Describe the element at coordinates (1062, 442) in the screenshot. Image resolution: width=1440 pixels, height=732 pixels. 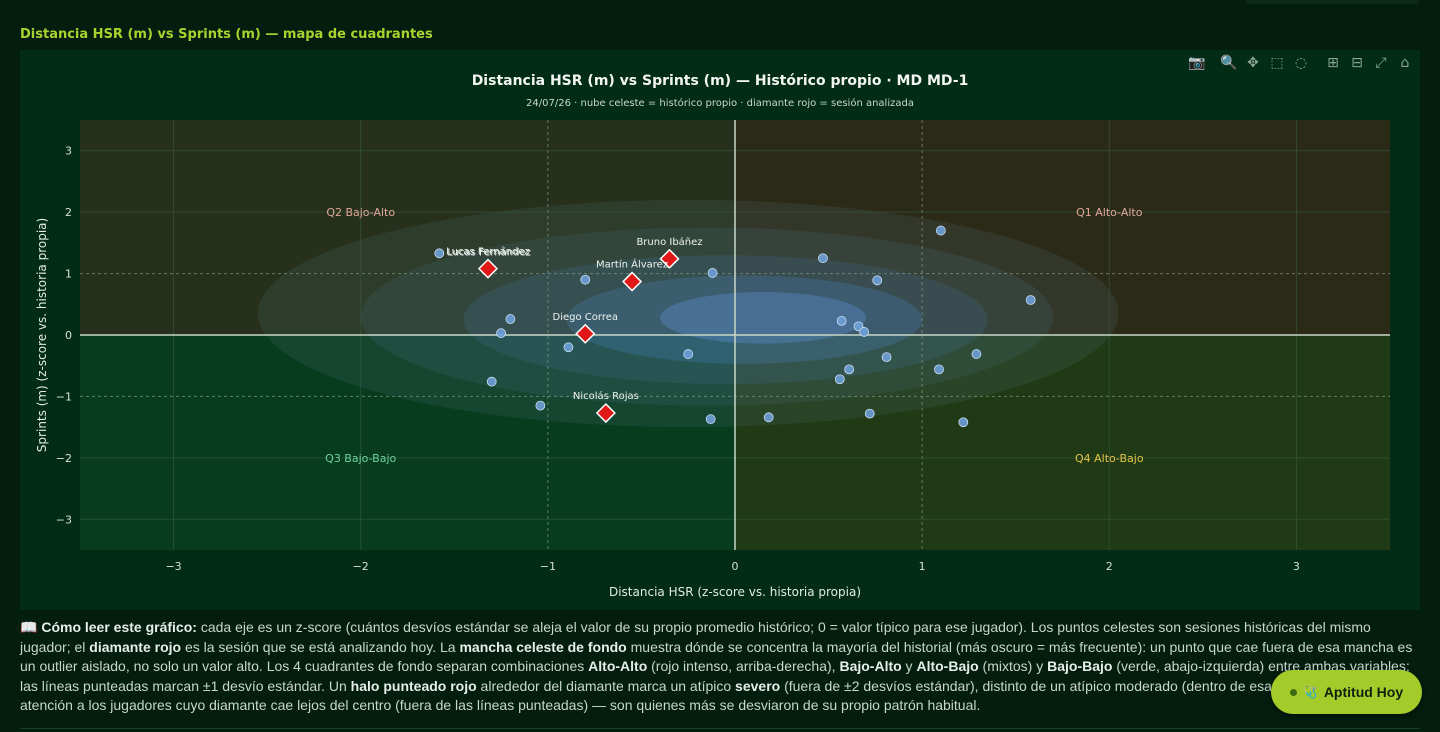
I see `quadrant-q4-bg` at that location.